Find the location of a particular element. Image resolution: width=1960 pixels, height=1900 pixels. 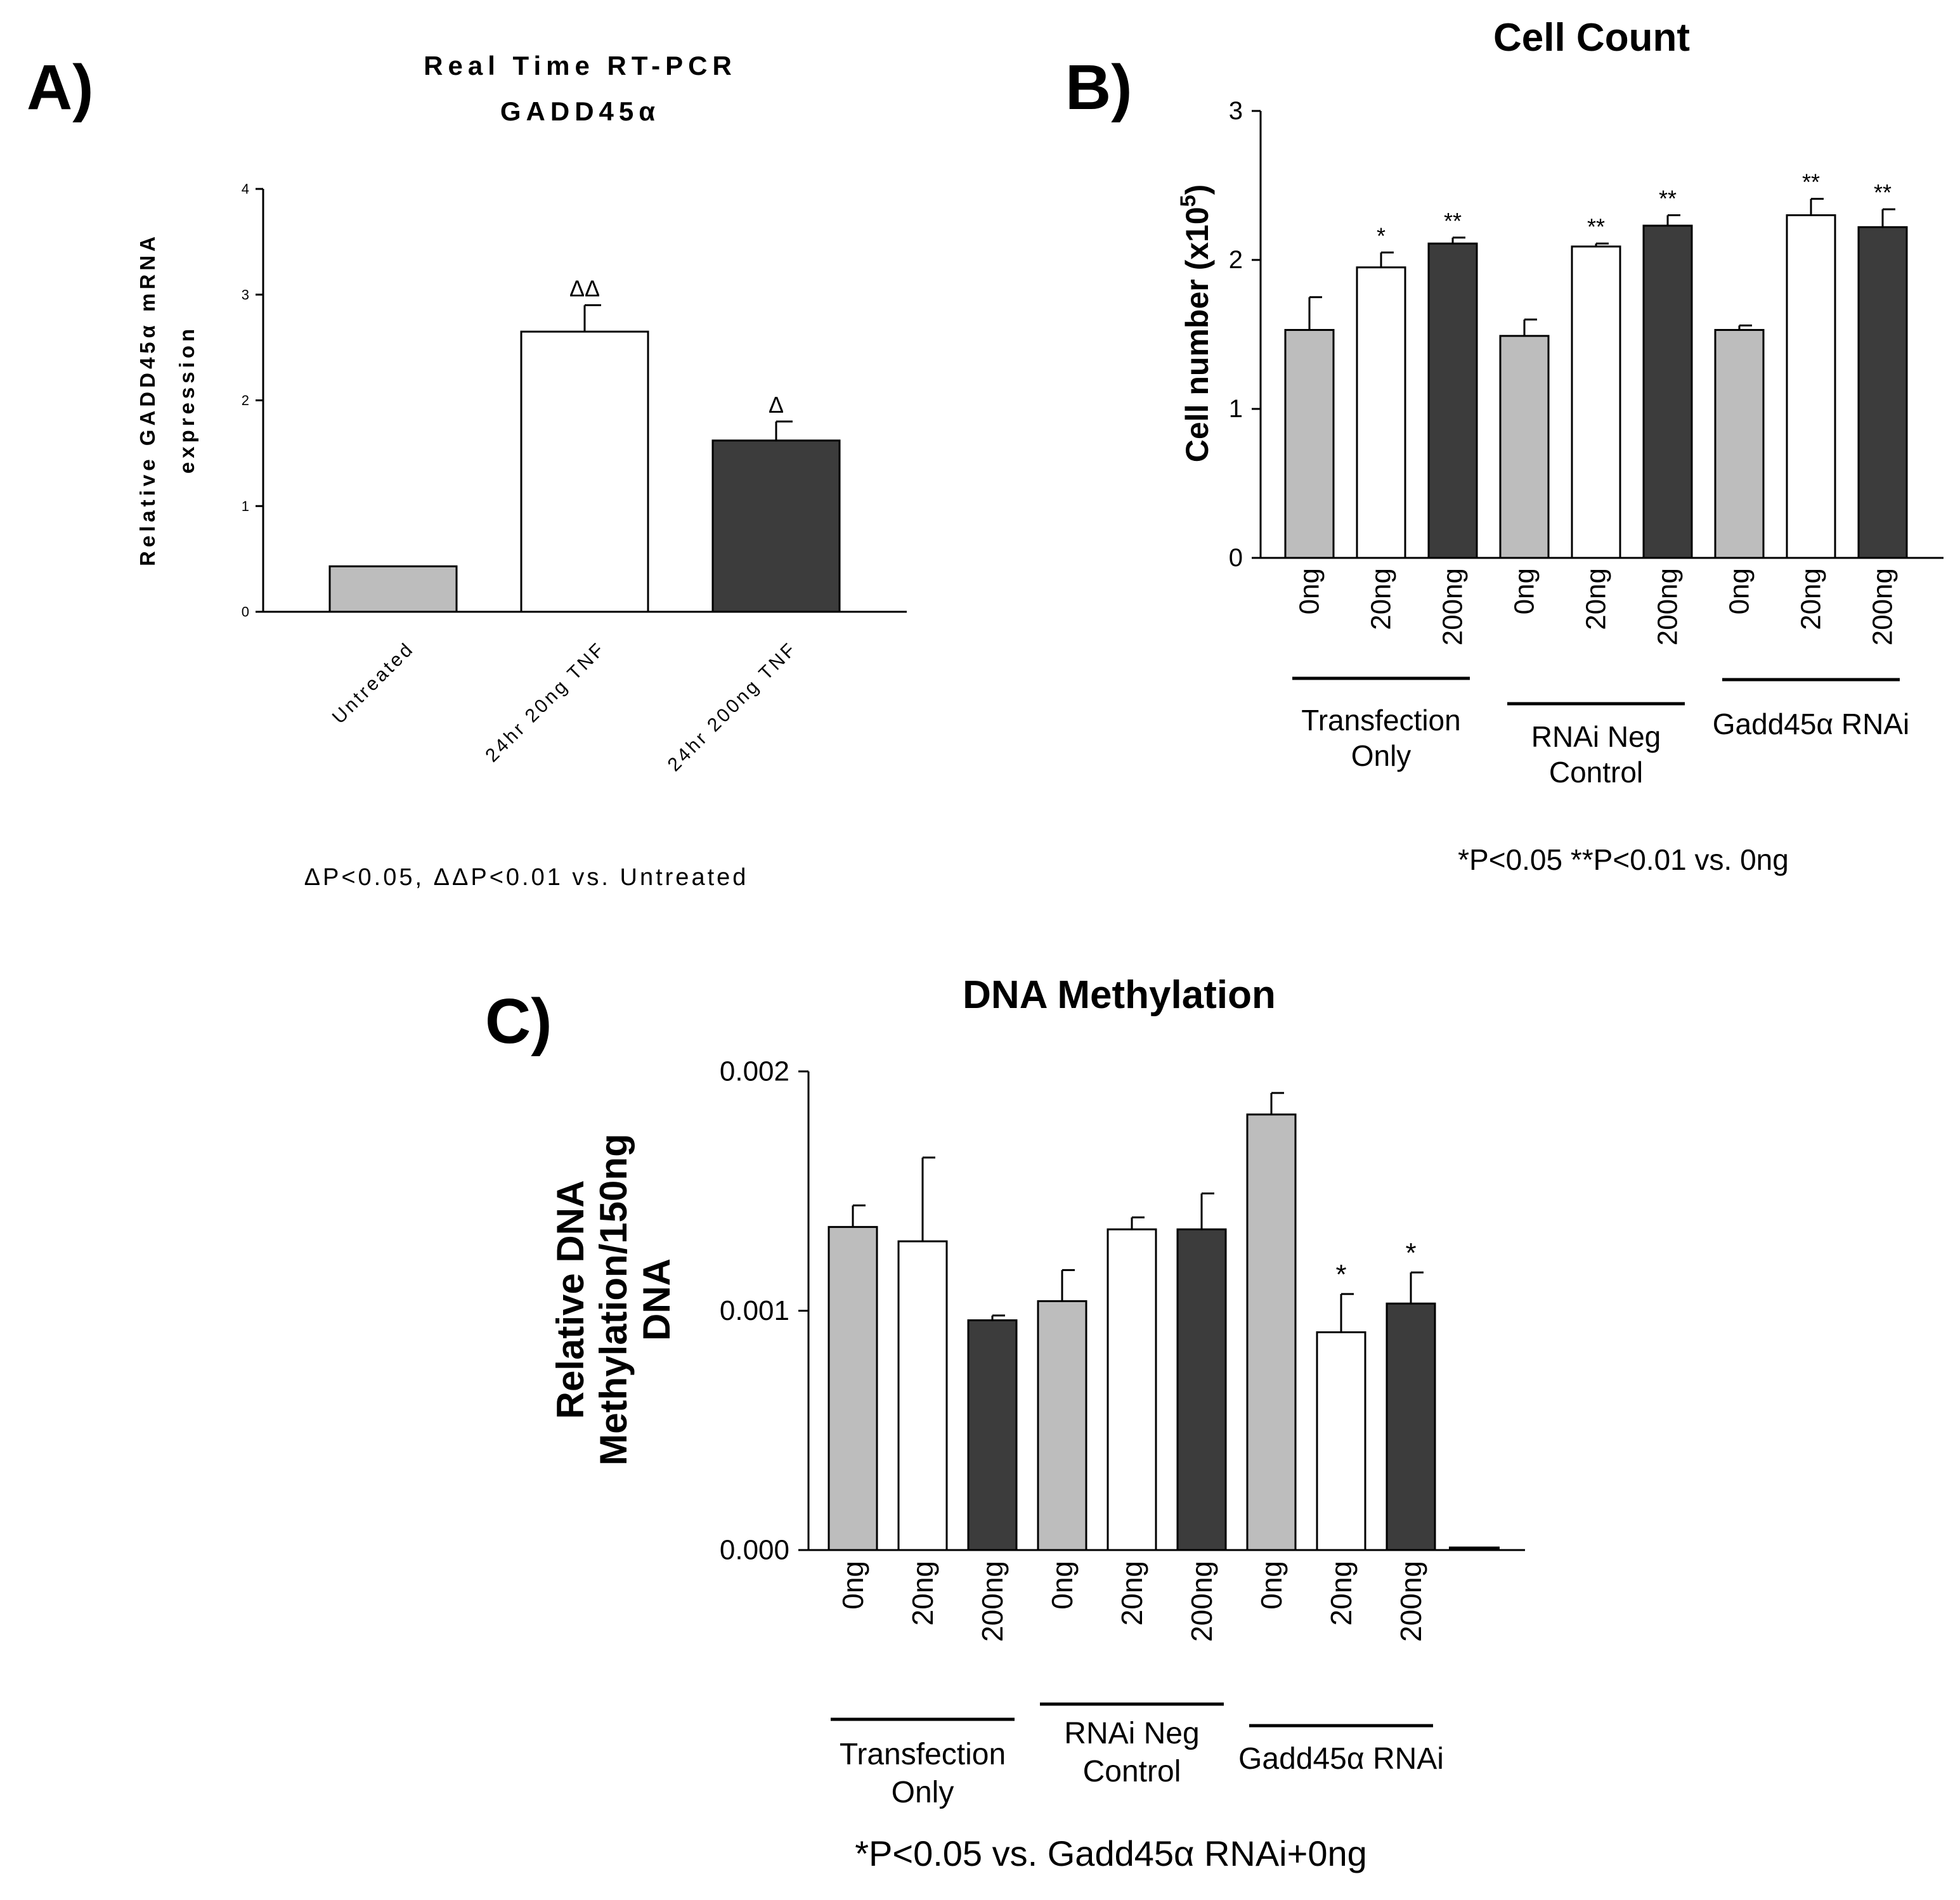

panel-b-significance-marker-8: ** is located at coordinates (1883, 192).